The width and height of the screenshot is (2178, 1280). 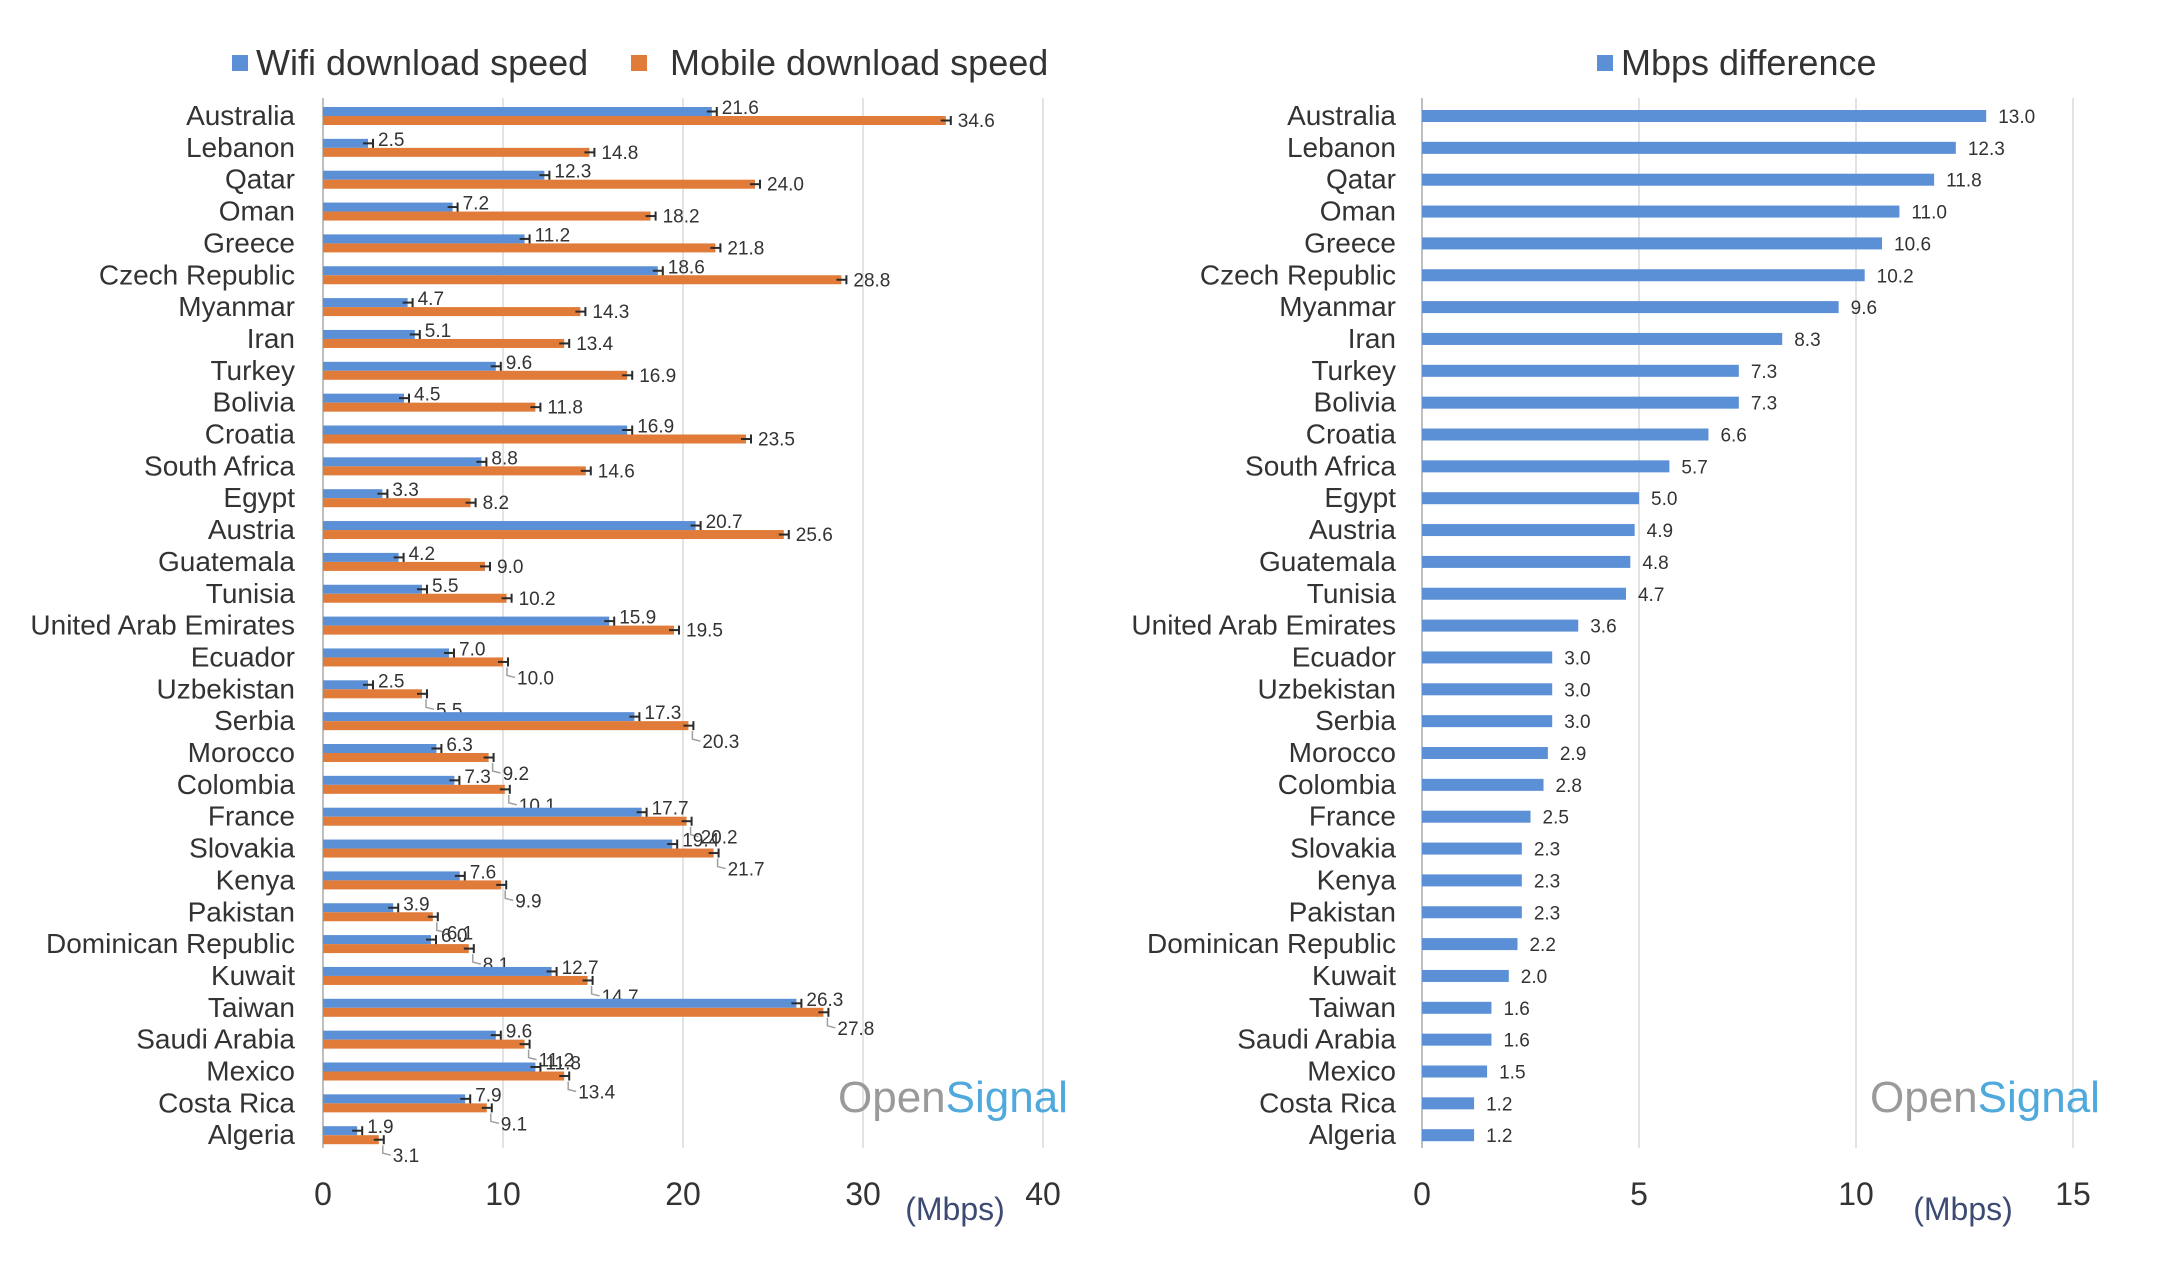 What do you see at coordinates (953, 1097) in the screenshot?
I see `svg-text: OpenSignal` at bounding box center [953, 1097].